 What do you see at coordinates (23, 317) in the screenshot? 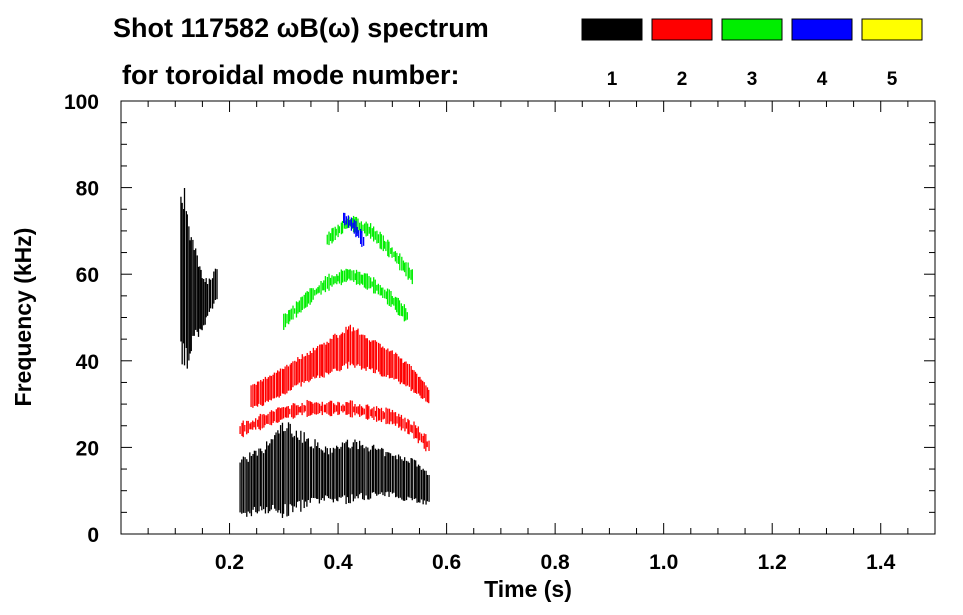
I see `y-axis-label: Frequency (kHz)` at bounding box center [23, 317].